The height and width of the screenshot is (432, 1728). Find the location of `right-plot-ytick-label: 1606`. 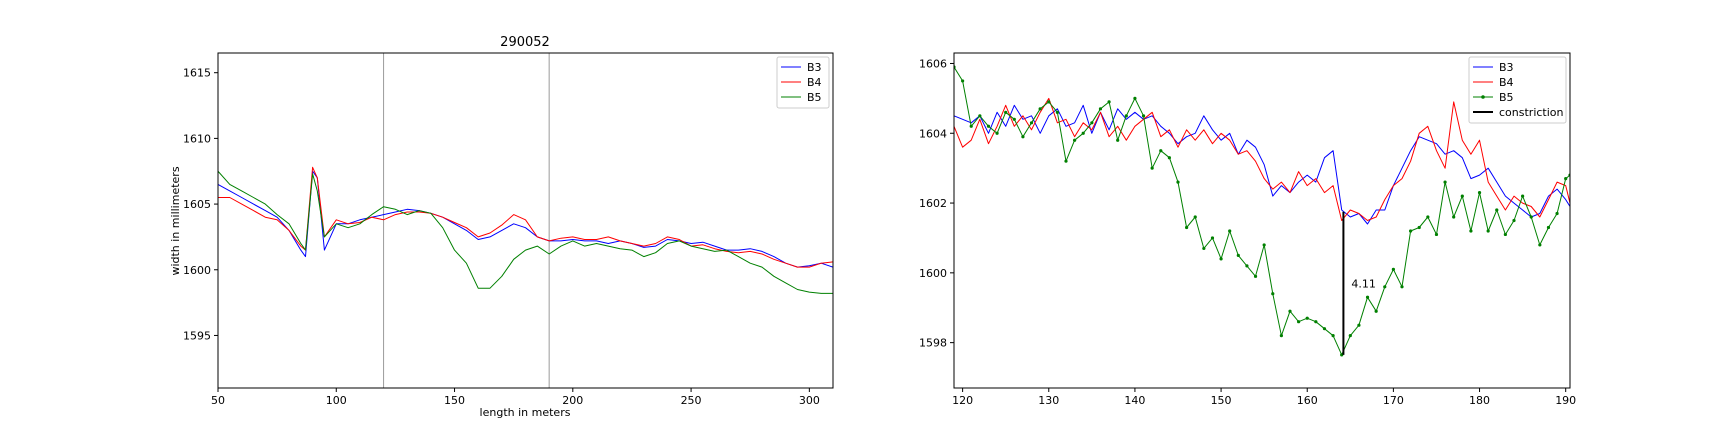

right-plot-ytick-label: 1606 is located at coordinates (933, 63).